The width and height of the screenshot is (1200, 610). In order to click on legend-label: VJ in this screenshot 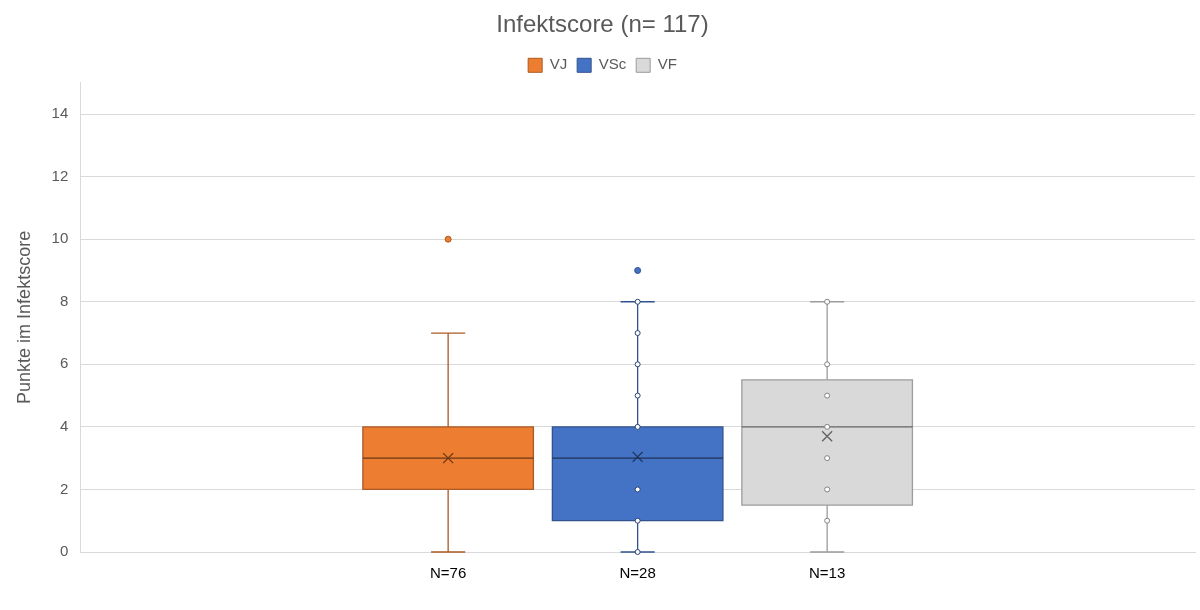, I will do `click(558, 64)`.